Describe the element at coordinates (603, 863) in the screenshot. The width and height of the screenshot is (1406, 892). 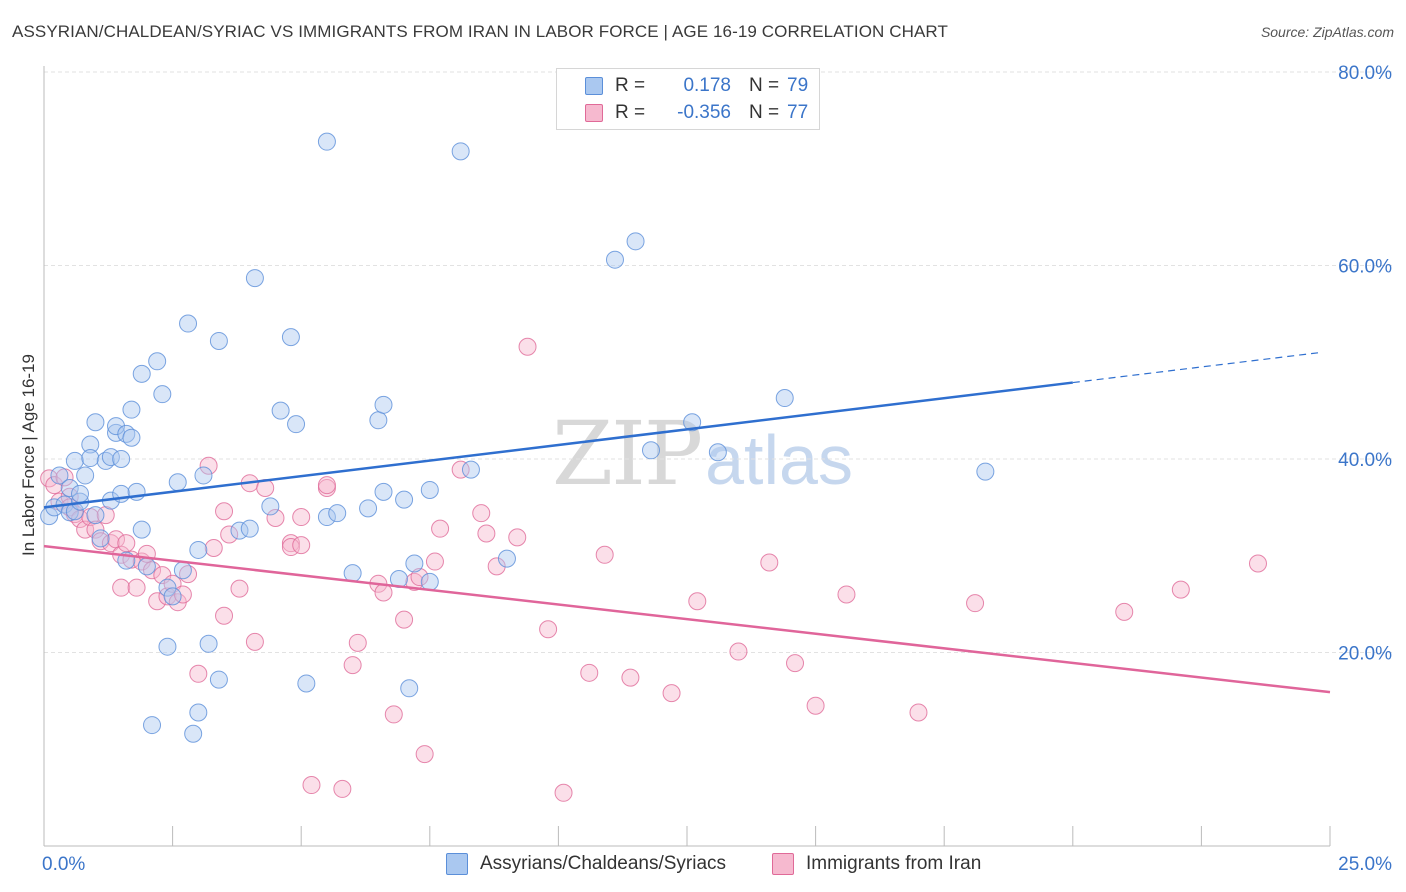
I see `legend-label-assyrians: Assyrians/Chaldeans/Syriacs` at that location.